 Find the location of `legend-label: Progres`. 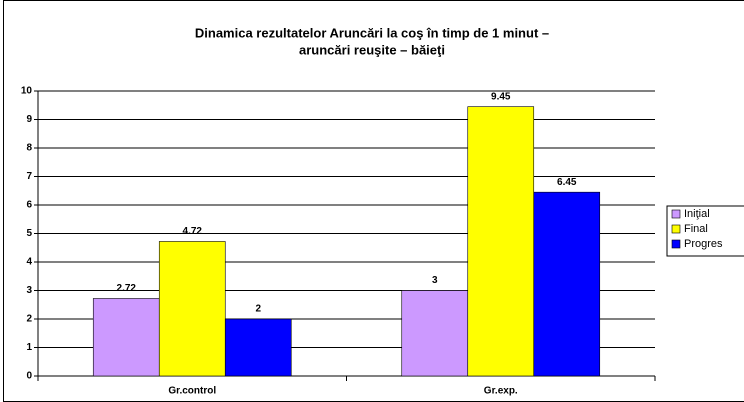

legend-label: Progres is located at coordinates (703, 244).